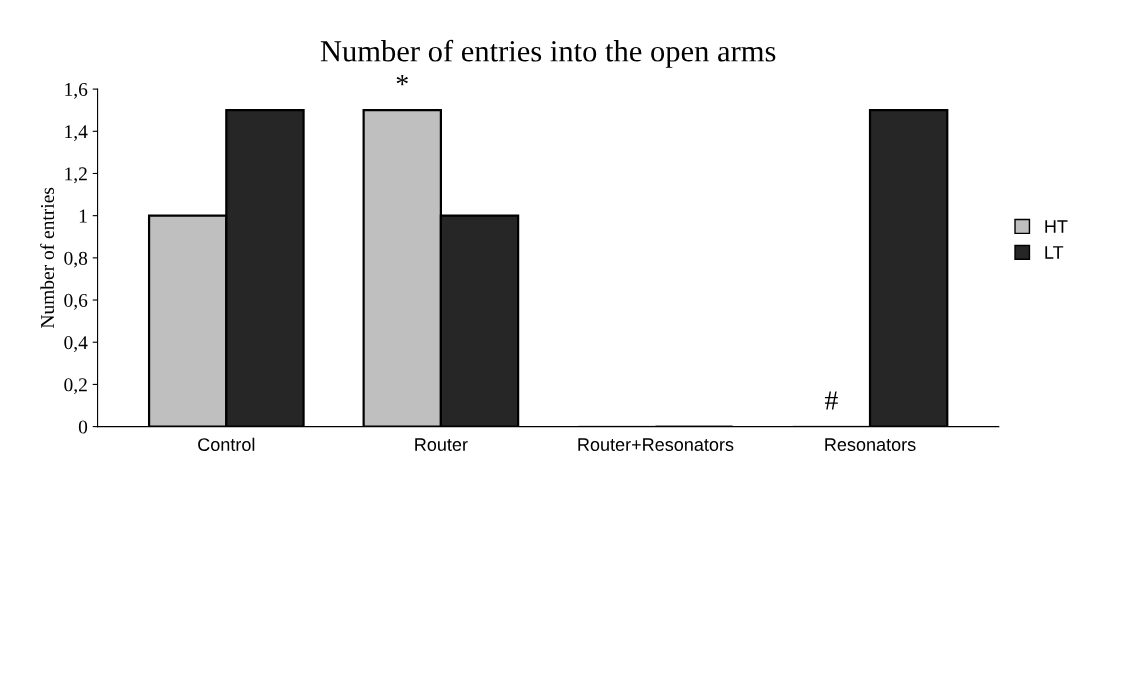  What do you see at coordinates (548, 53) in the screenshot?
I see `chart-title: Number of entries into the open arms` at bounding box center [548, 53].